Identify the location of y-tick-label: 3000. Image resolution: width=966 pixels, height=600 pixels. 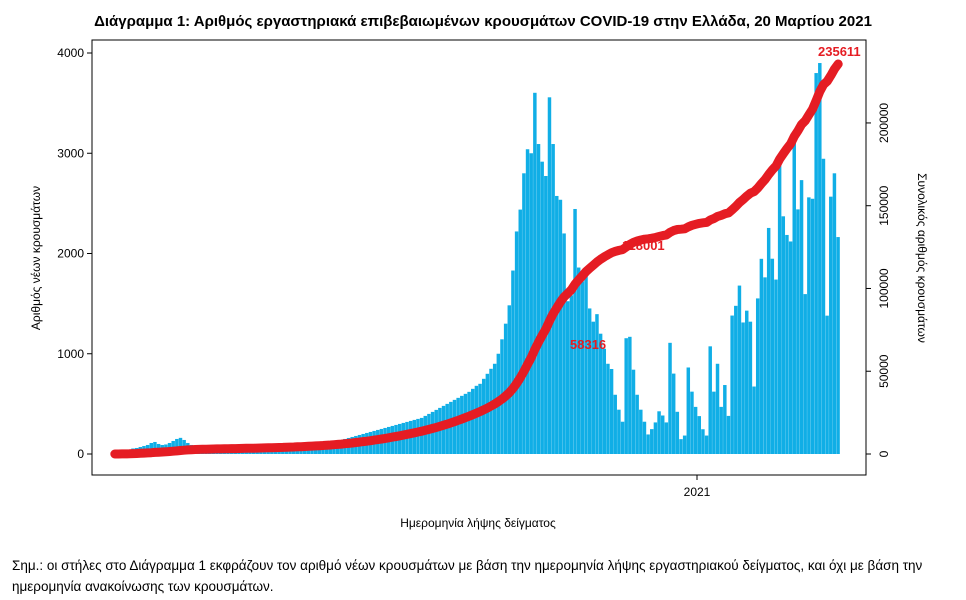
(70, 153).